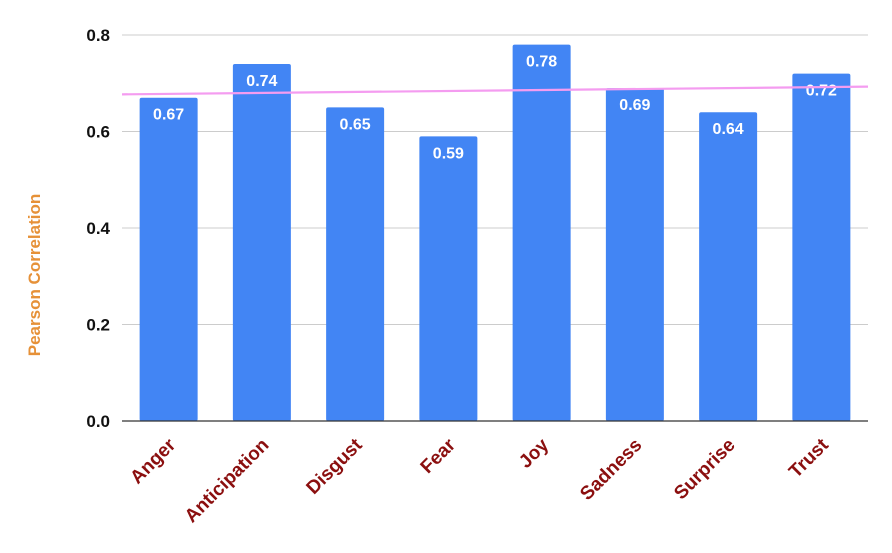  Describe the element at coordinates (355, 124) in the screenshot. I see `bar-data-label: 0.65` at that location.